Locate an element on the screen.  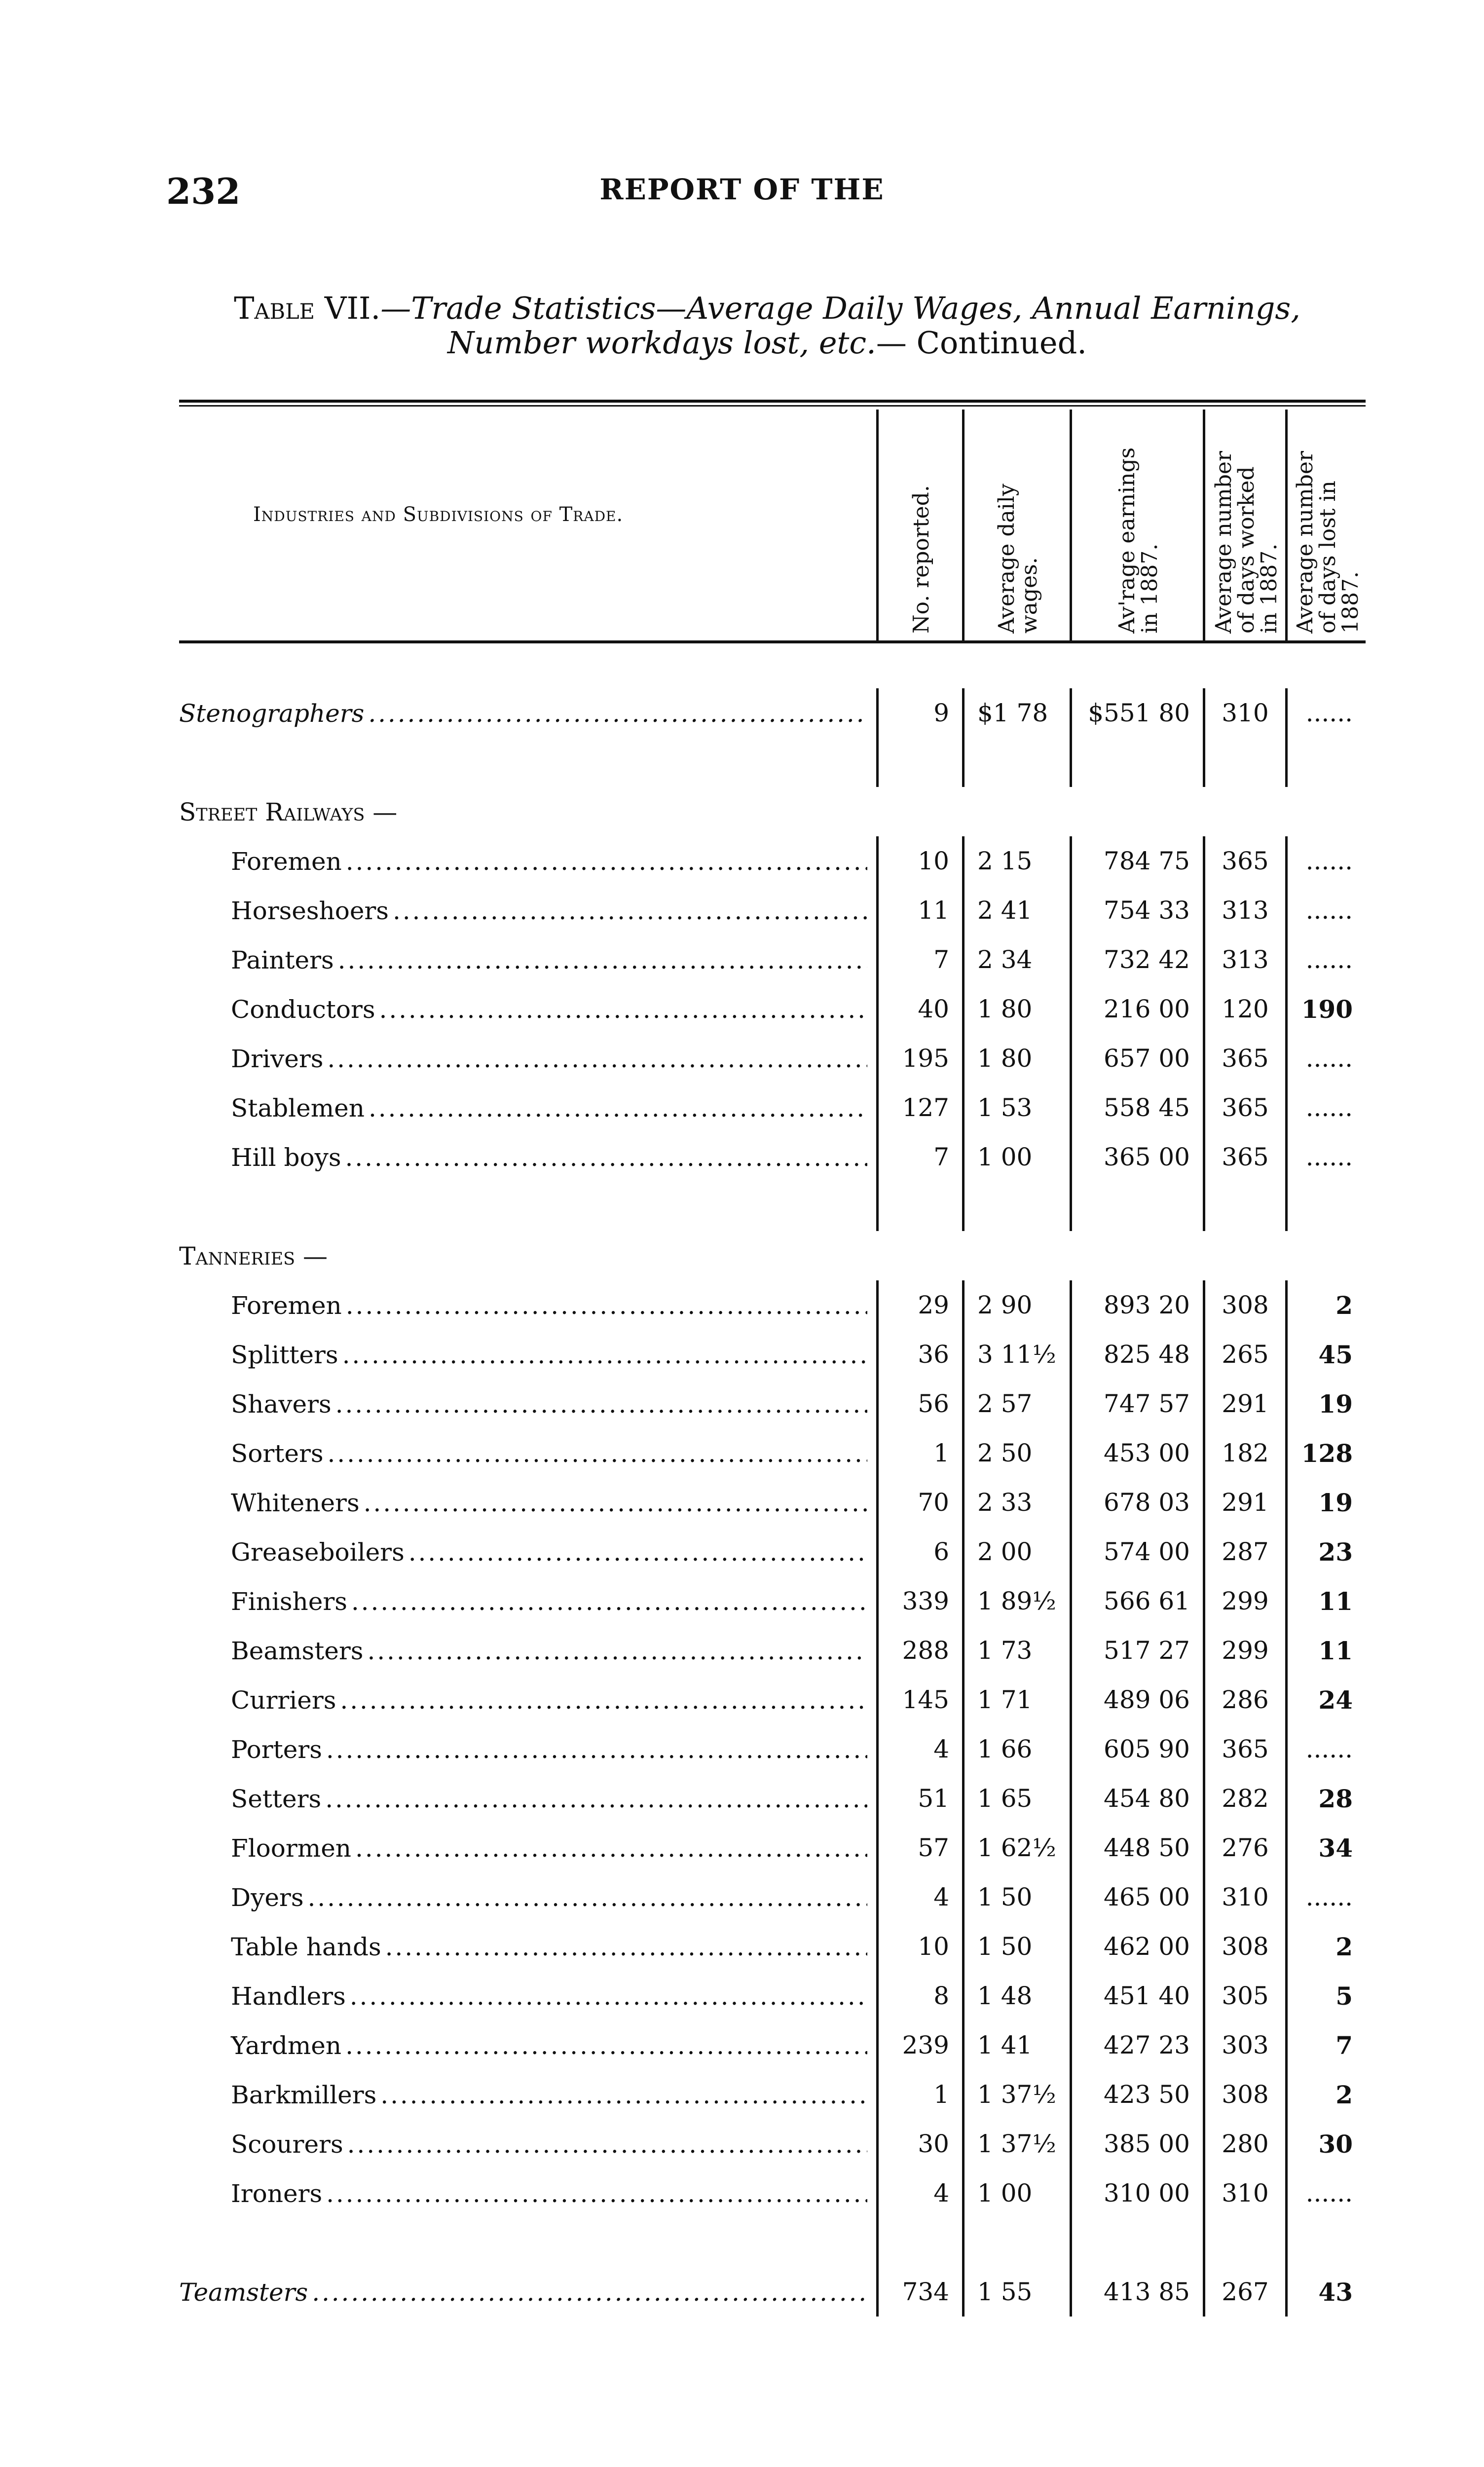
row-label: Porters is located at coordinates (549, 1749).